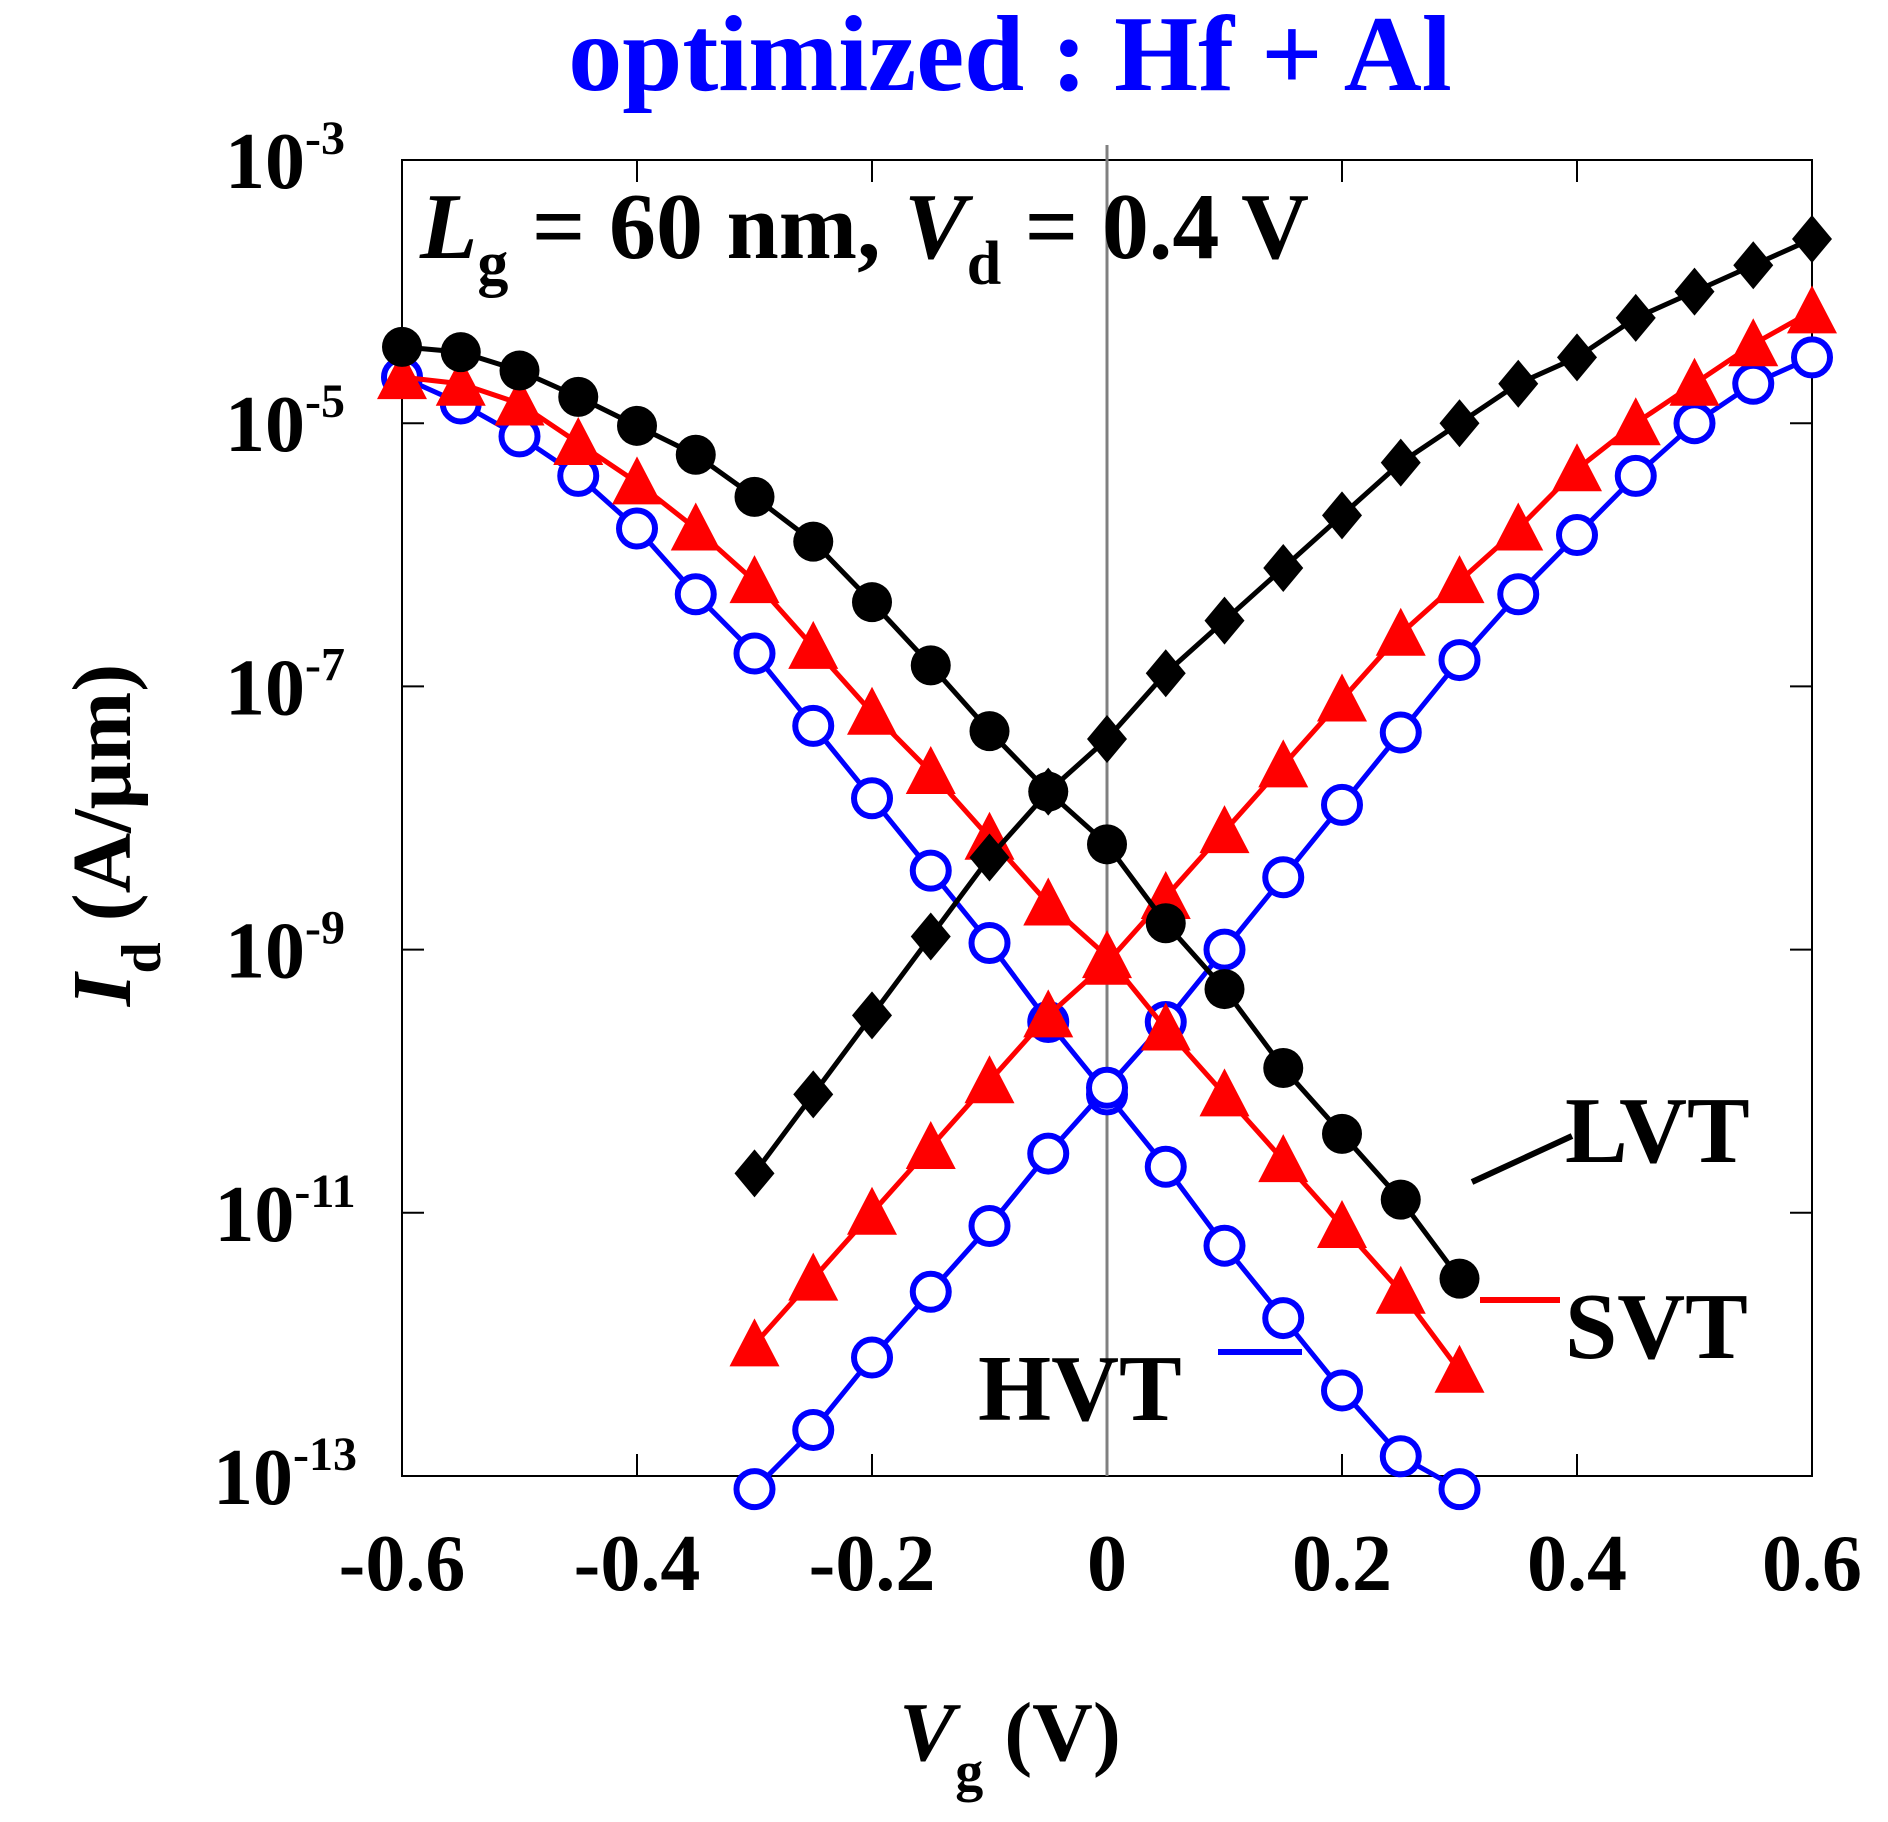 The width and height of the screenshot is (1888, 1822). What do you see at coordinates (1342, 1564) in the screenshot?
I see `x-tick-label: 0.2` at bounding box center [1342, 1564].